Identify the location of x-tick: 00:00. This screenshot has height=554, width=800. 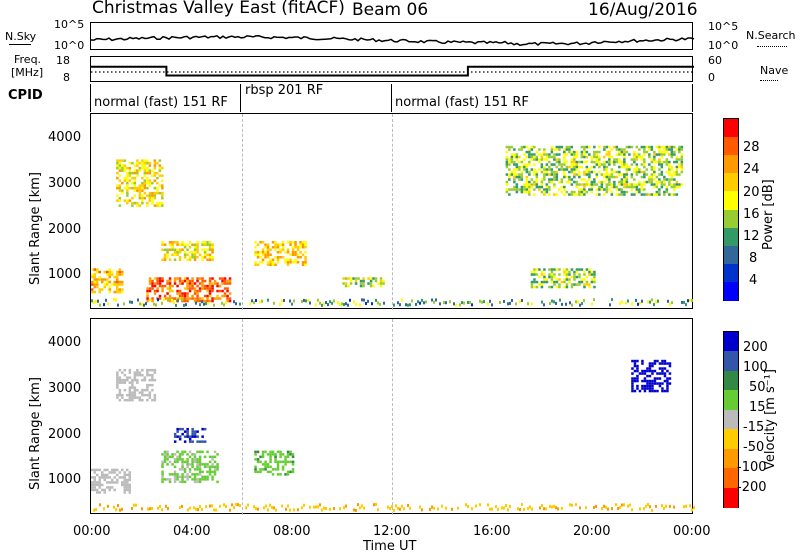
(92, 531).